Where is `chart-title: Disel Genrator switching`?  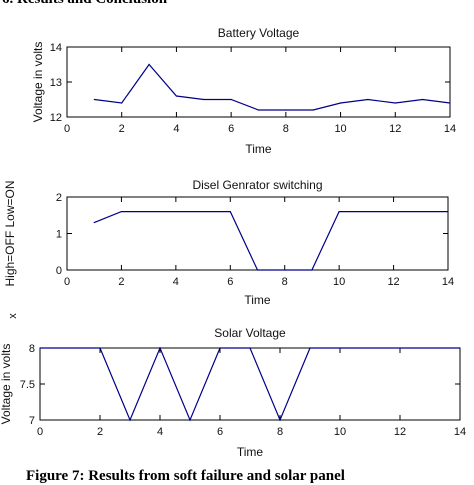
chart-title: Disel Genrator switching is located at coordinates (257, 185).